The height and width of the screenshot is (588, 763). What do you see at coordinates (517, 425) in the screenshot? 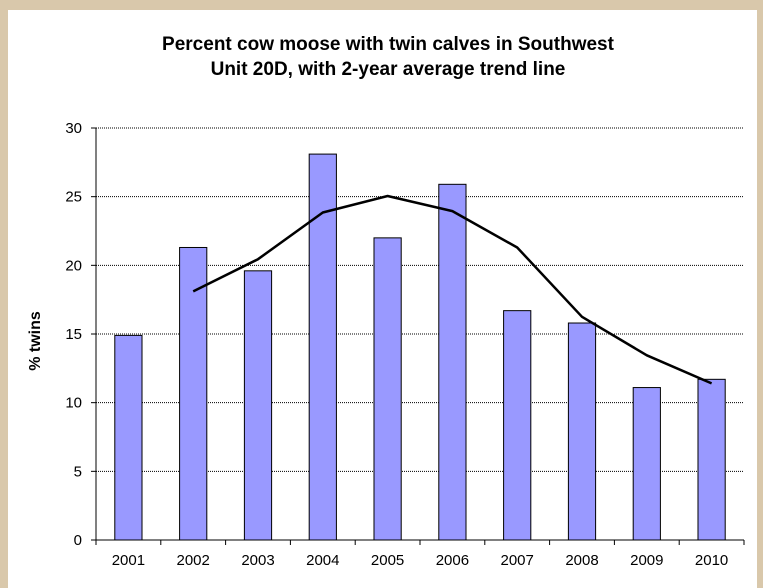
I see `bar-2007` at bounding box center [517, 425].